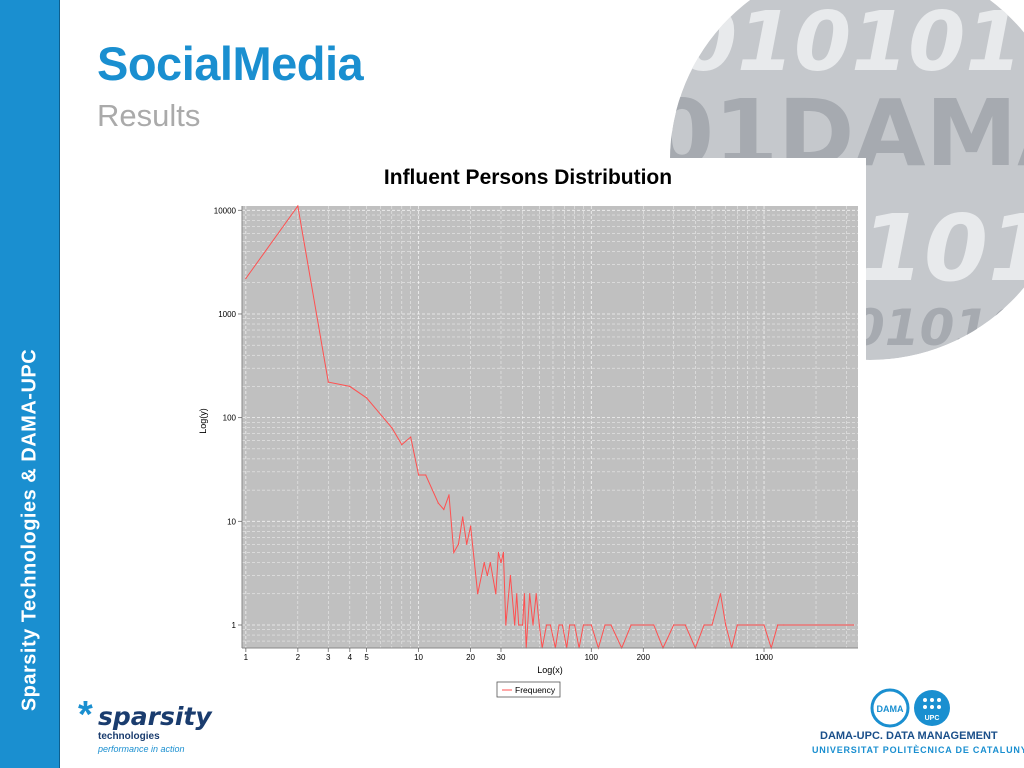 Image resolution: width=1024 pixels, height=768 pixels. What do you see at coordinates (592, 657) in the screenshot?
I see `x-tick-label: 100` at bounding box center [592, 657].